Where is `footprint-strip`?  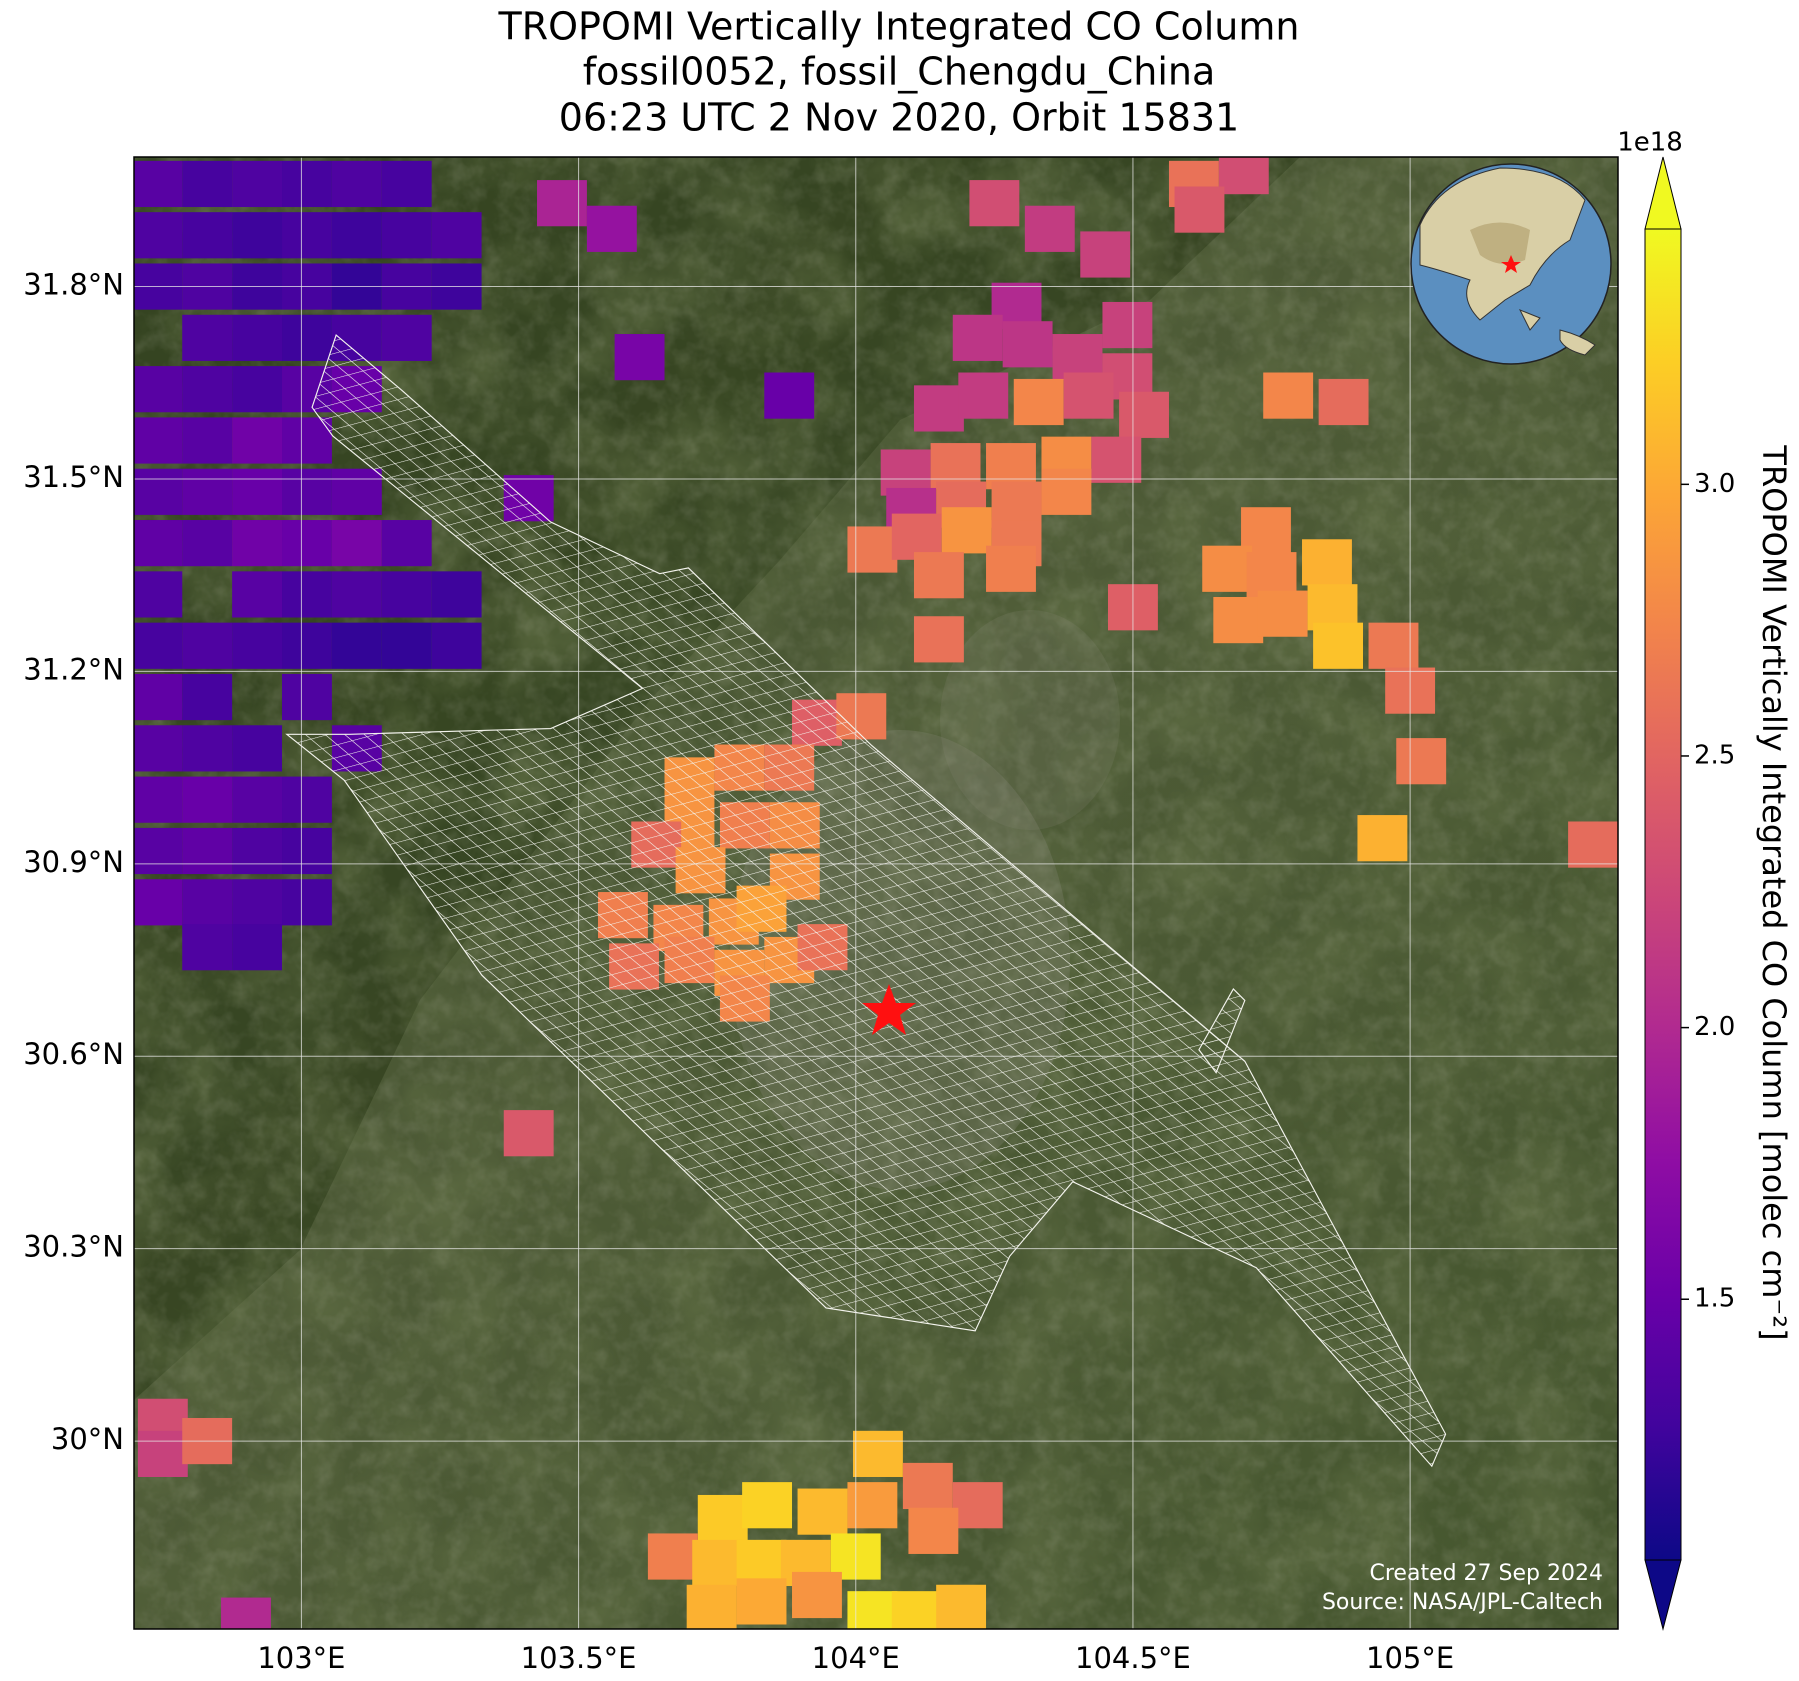 footprint-strip is located at coordinates (1222, 1031).